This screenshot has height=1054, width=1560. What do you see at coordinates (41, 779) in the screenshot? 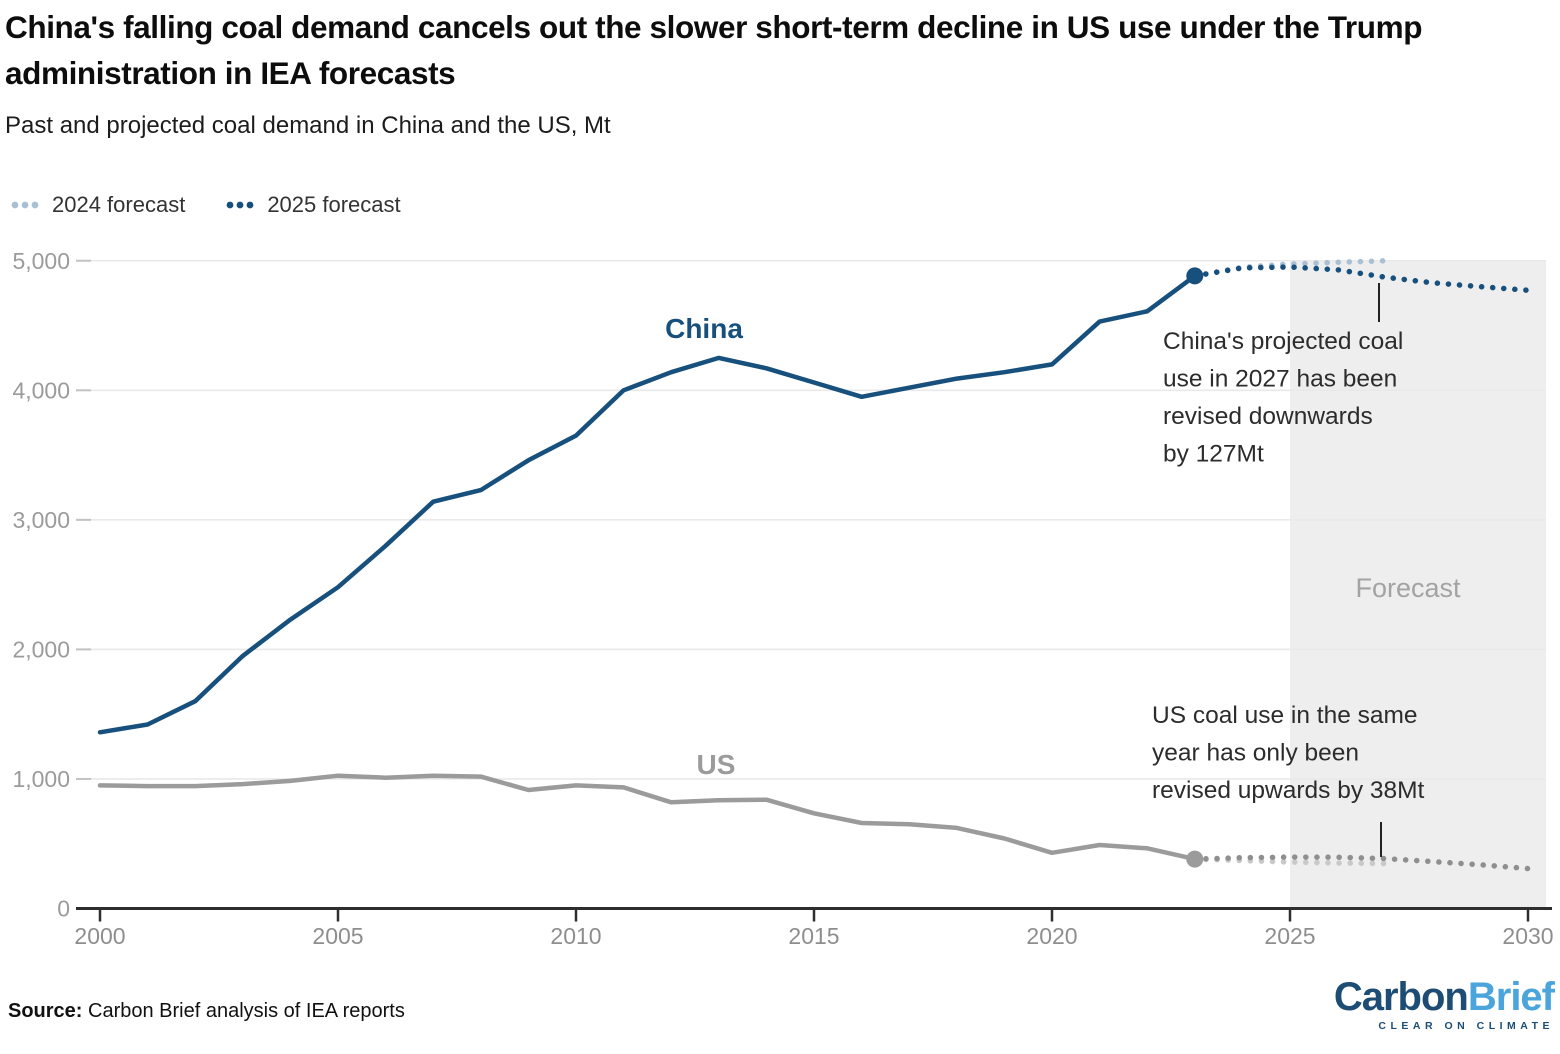
I see `y-axis-label: 1,000` at bounding box center [41, 779].